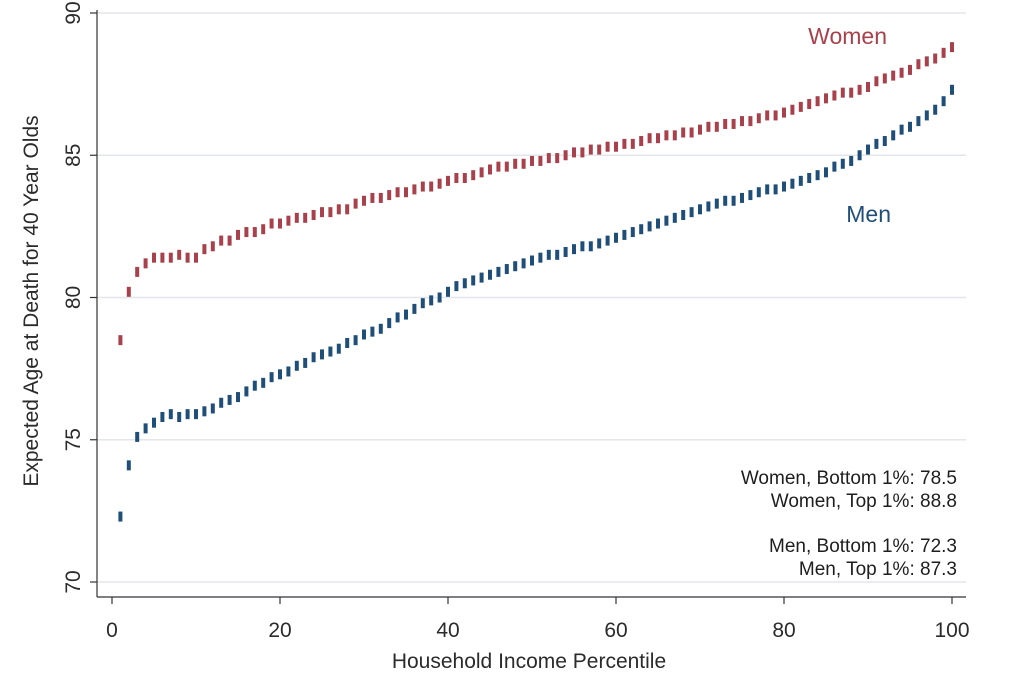 This screenshot has height=694, width=1024. Describe the element at coordinates (538, 619) in the screenshot. I see `x-ticks: 0 20 40 60 80 100` at that location.